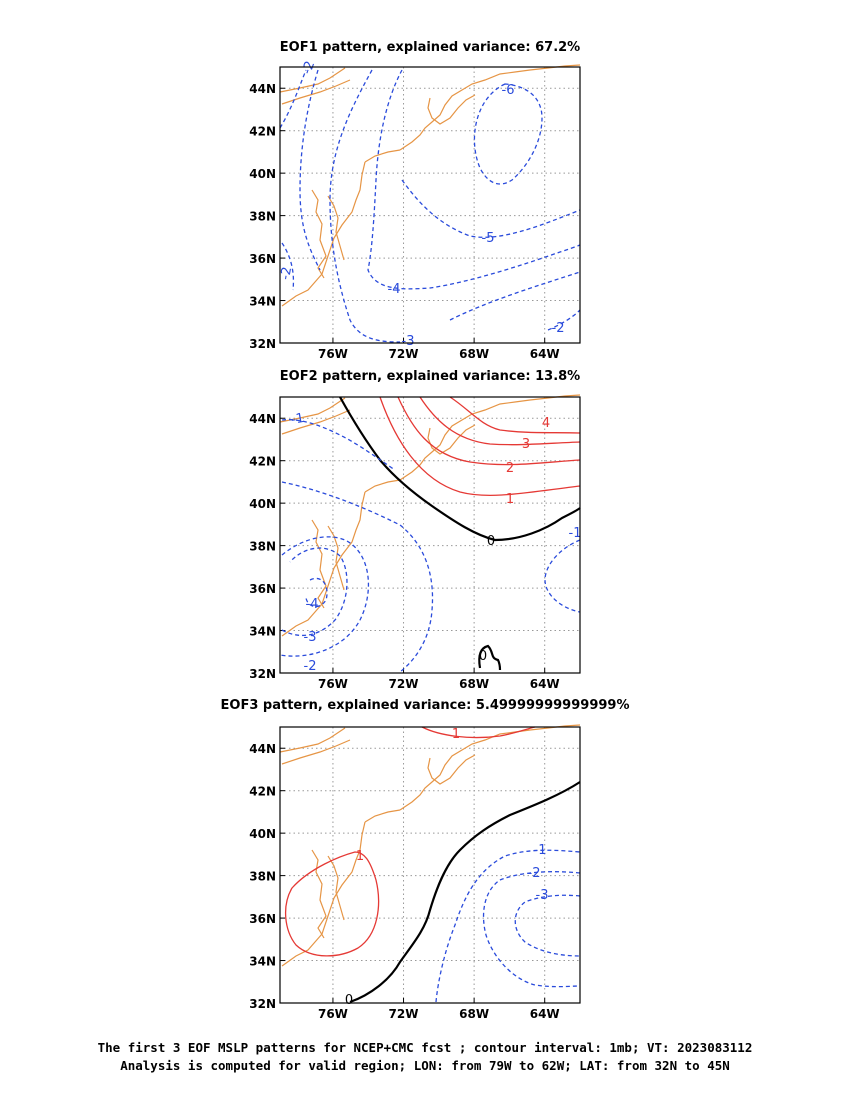  I want to click on eof2-contour-labels: -1 4 3 2 1 0 -1 -4 -3 -2 0, so click(435, 542).